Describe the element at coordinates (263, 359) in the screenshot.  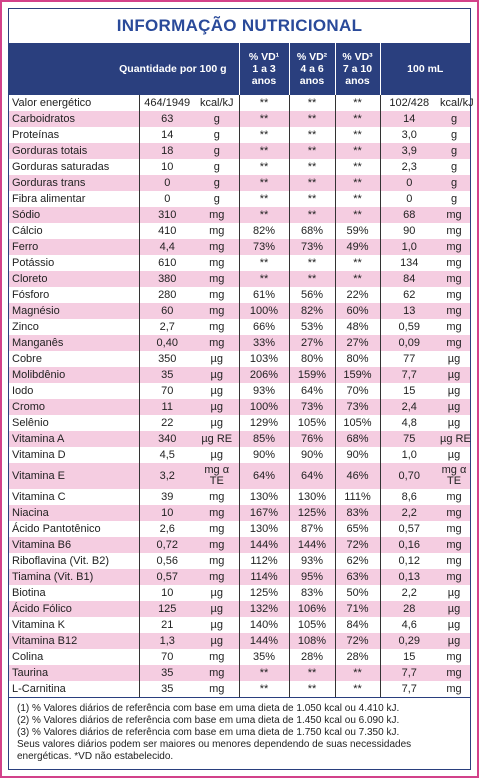
I see `vd-1: 103%` at that location.